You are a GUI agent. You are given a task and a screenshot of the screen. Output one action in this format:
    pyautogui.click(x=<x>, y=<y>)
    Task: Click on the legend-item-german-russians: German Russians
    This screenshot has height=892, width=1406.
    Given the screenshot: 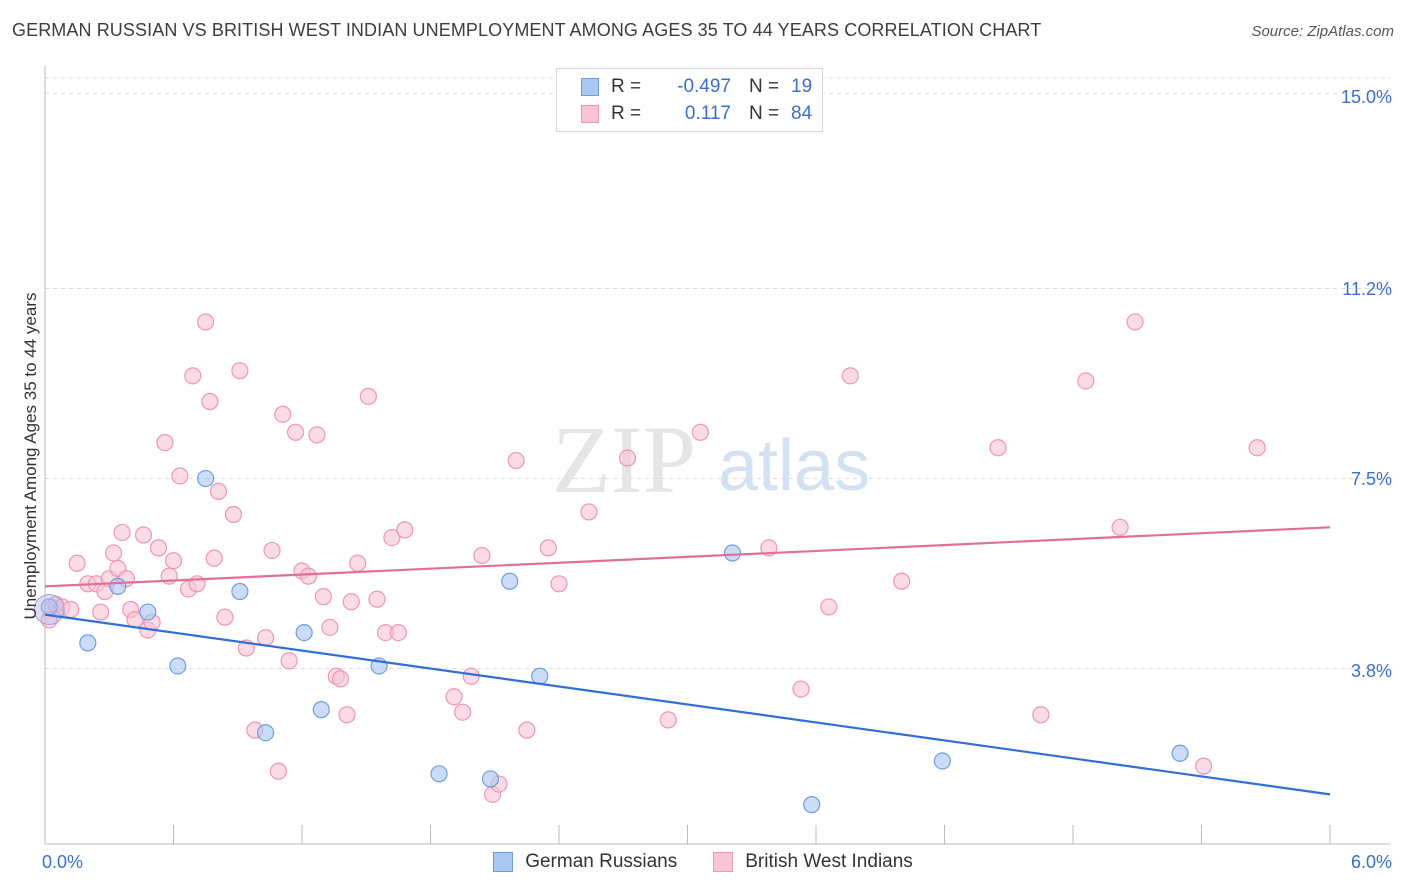 What is the action you would take?
    pyautogui.click(x=585, y=862)
    